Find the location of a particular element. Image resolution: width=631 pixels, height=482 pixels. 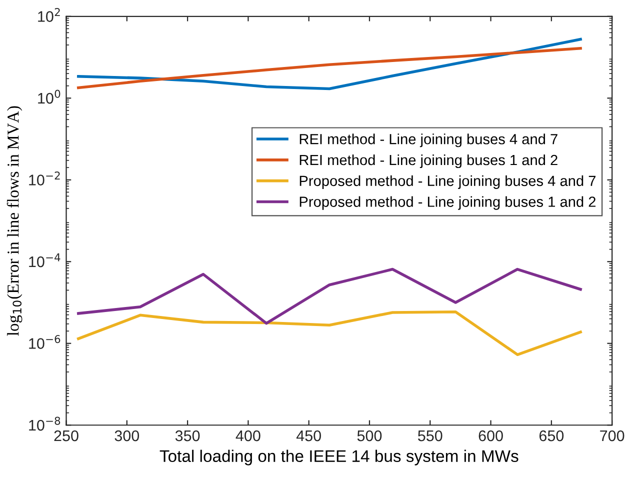

y-tick-label: 10$^{−2}$ is located at coordinates (44, 179).